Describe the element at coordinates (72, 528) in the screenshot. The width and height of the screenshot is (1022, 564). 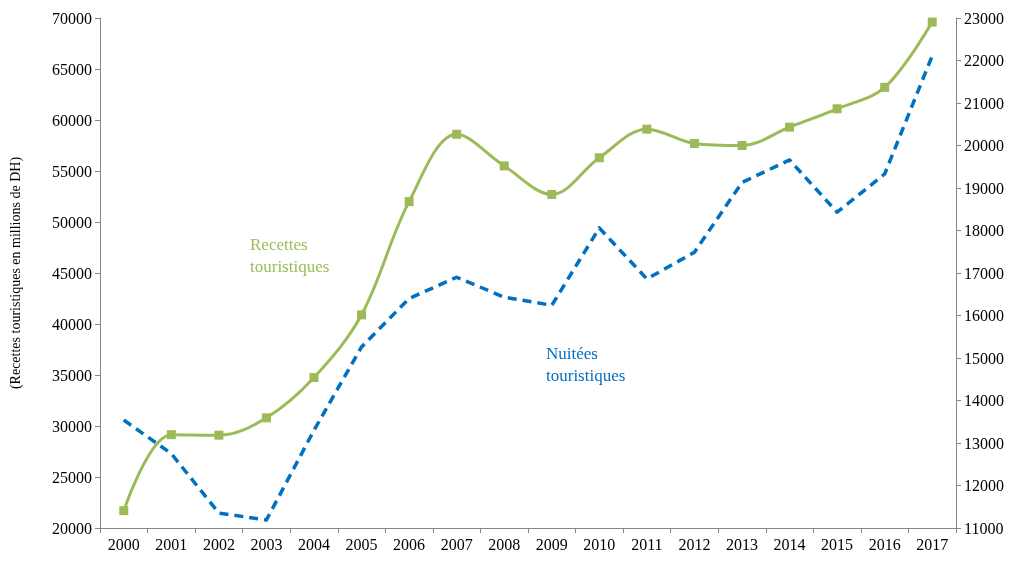
I see `y-tick-label: 20000` at that location.